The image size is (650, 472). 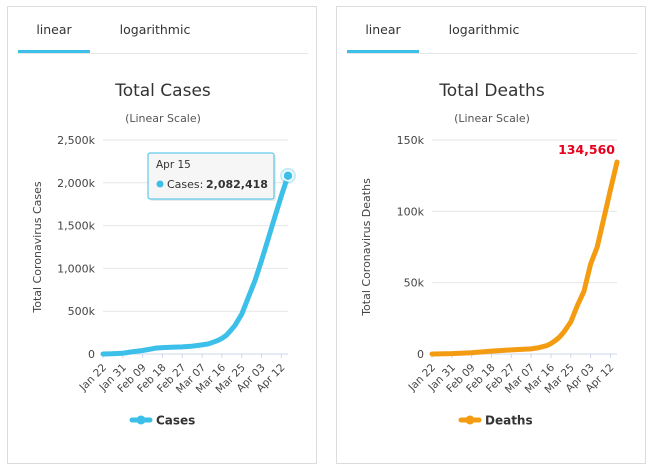 What do you see at coordinates (366, 247) in the screenshot?
I see `y-axis-title: Total Coronavirus Deaths` at bounding box center [366, 247].